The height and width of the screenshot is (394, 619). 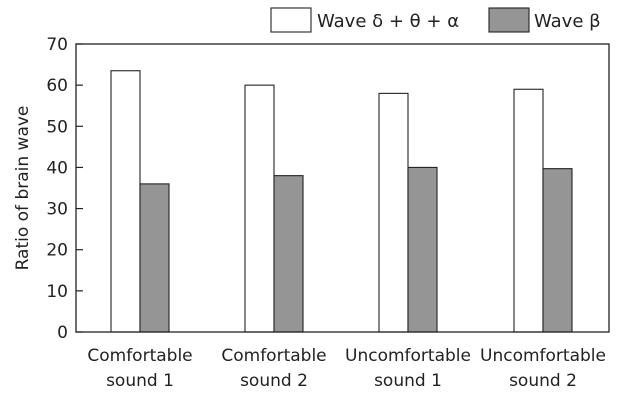 I want to click on legend-label: Wave β, so click(x=567, y=21).